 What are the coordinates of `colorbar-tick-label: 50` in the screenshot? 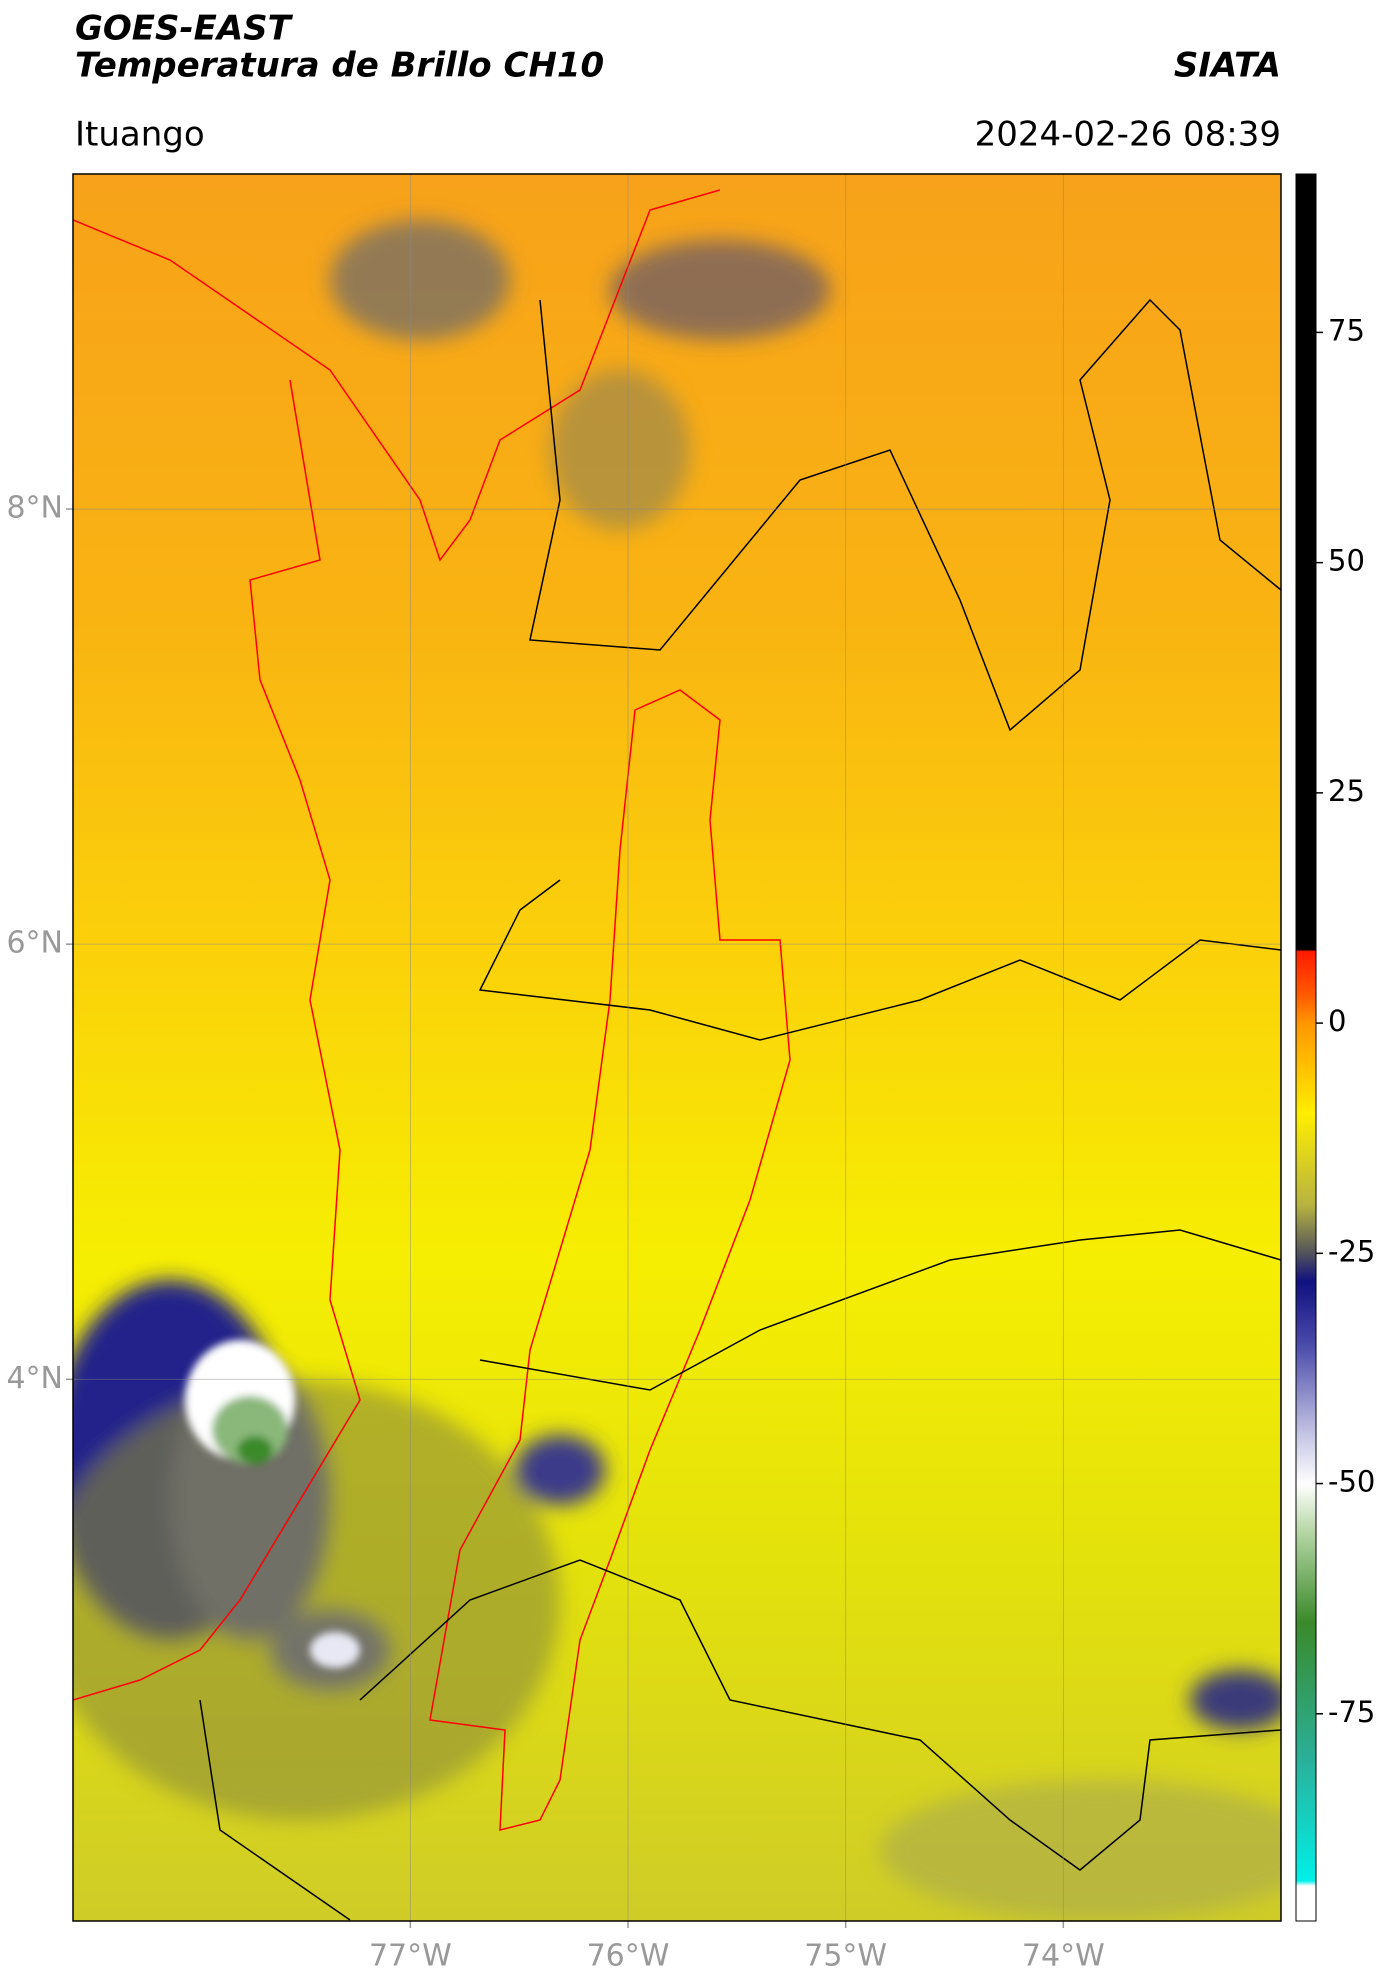 It's located at (1346, 561).